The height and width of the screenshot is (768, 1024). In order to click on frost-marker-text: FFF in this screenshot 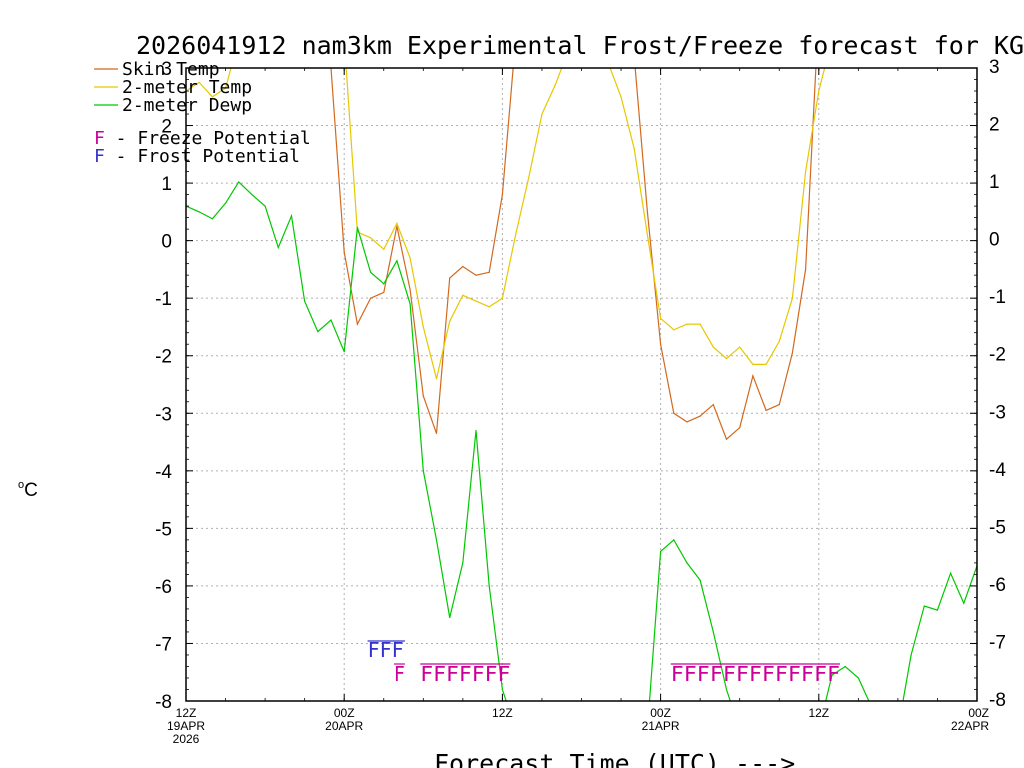, I will do `click(386, 650)`.